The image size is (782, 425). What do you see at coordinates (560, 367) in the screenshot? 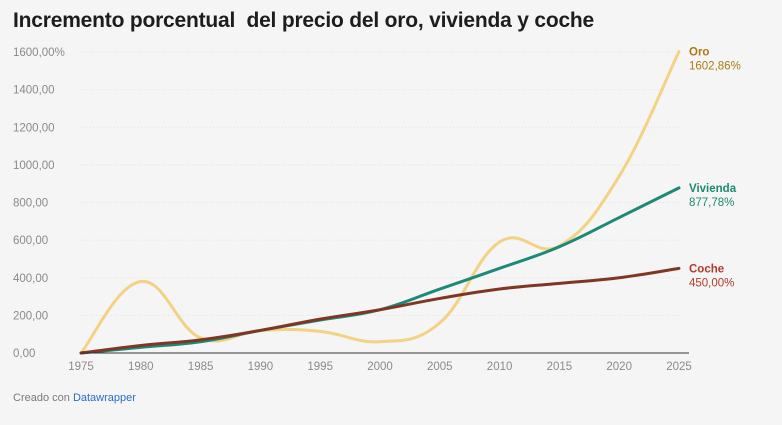
I see `x-tick-label: 2015` at bounding box center [560, 367].